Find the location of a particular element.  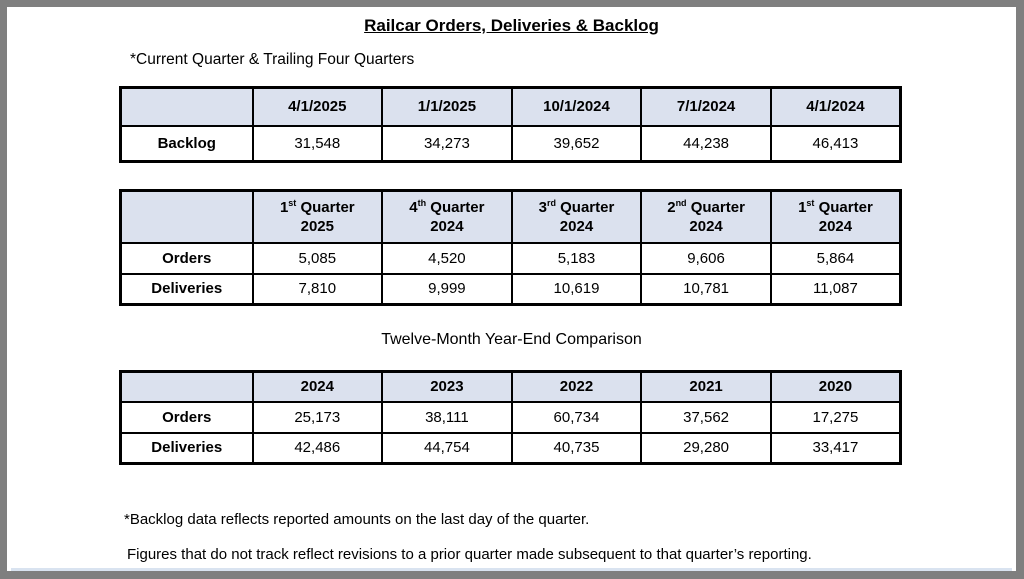

cell-value: 46,413 is located at coordinates (835, 143).